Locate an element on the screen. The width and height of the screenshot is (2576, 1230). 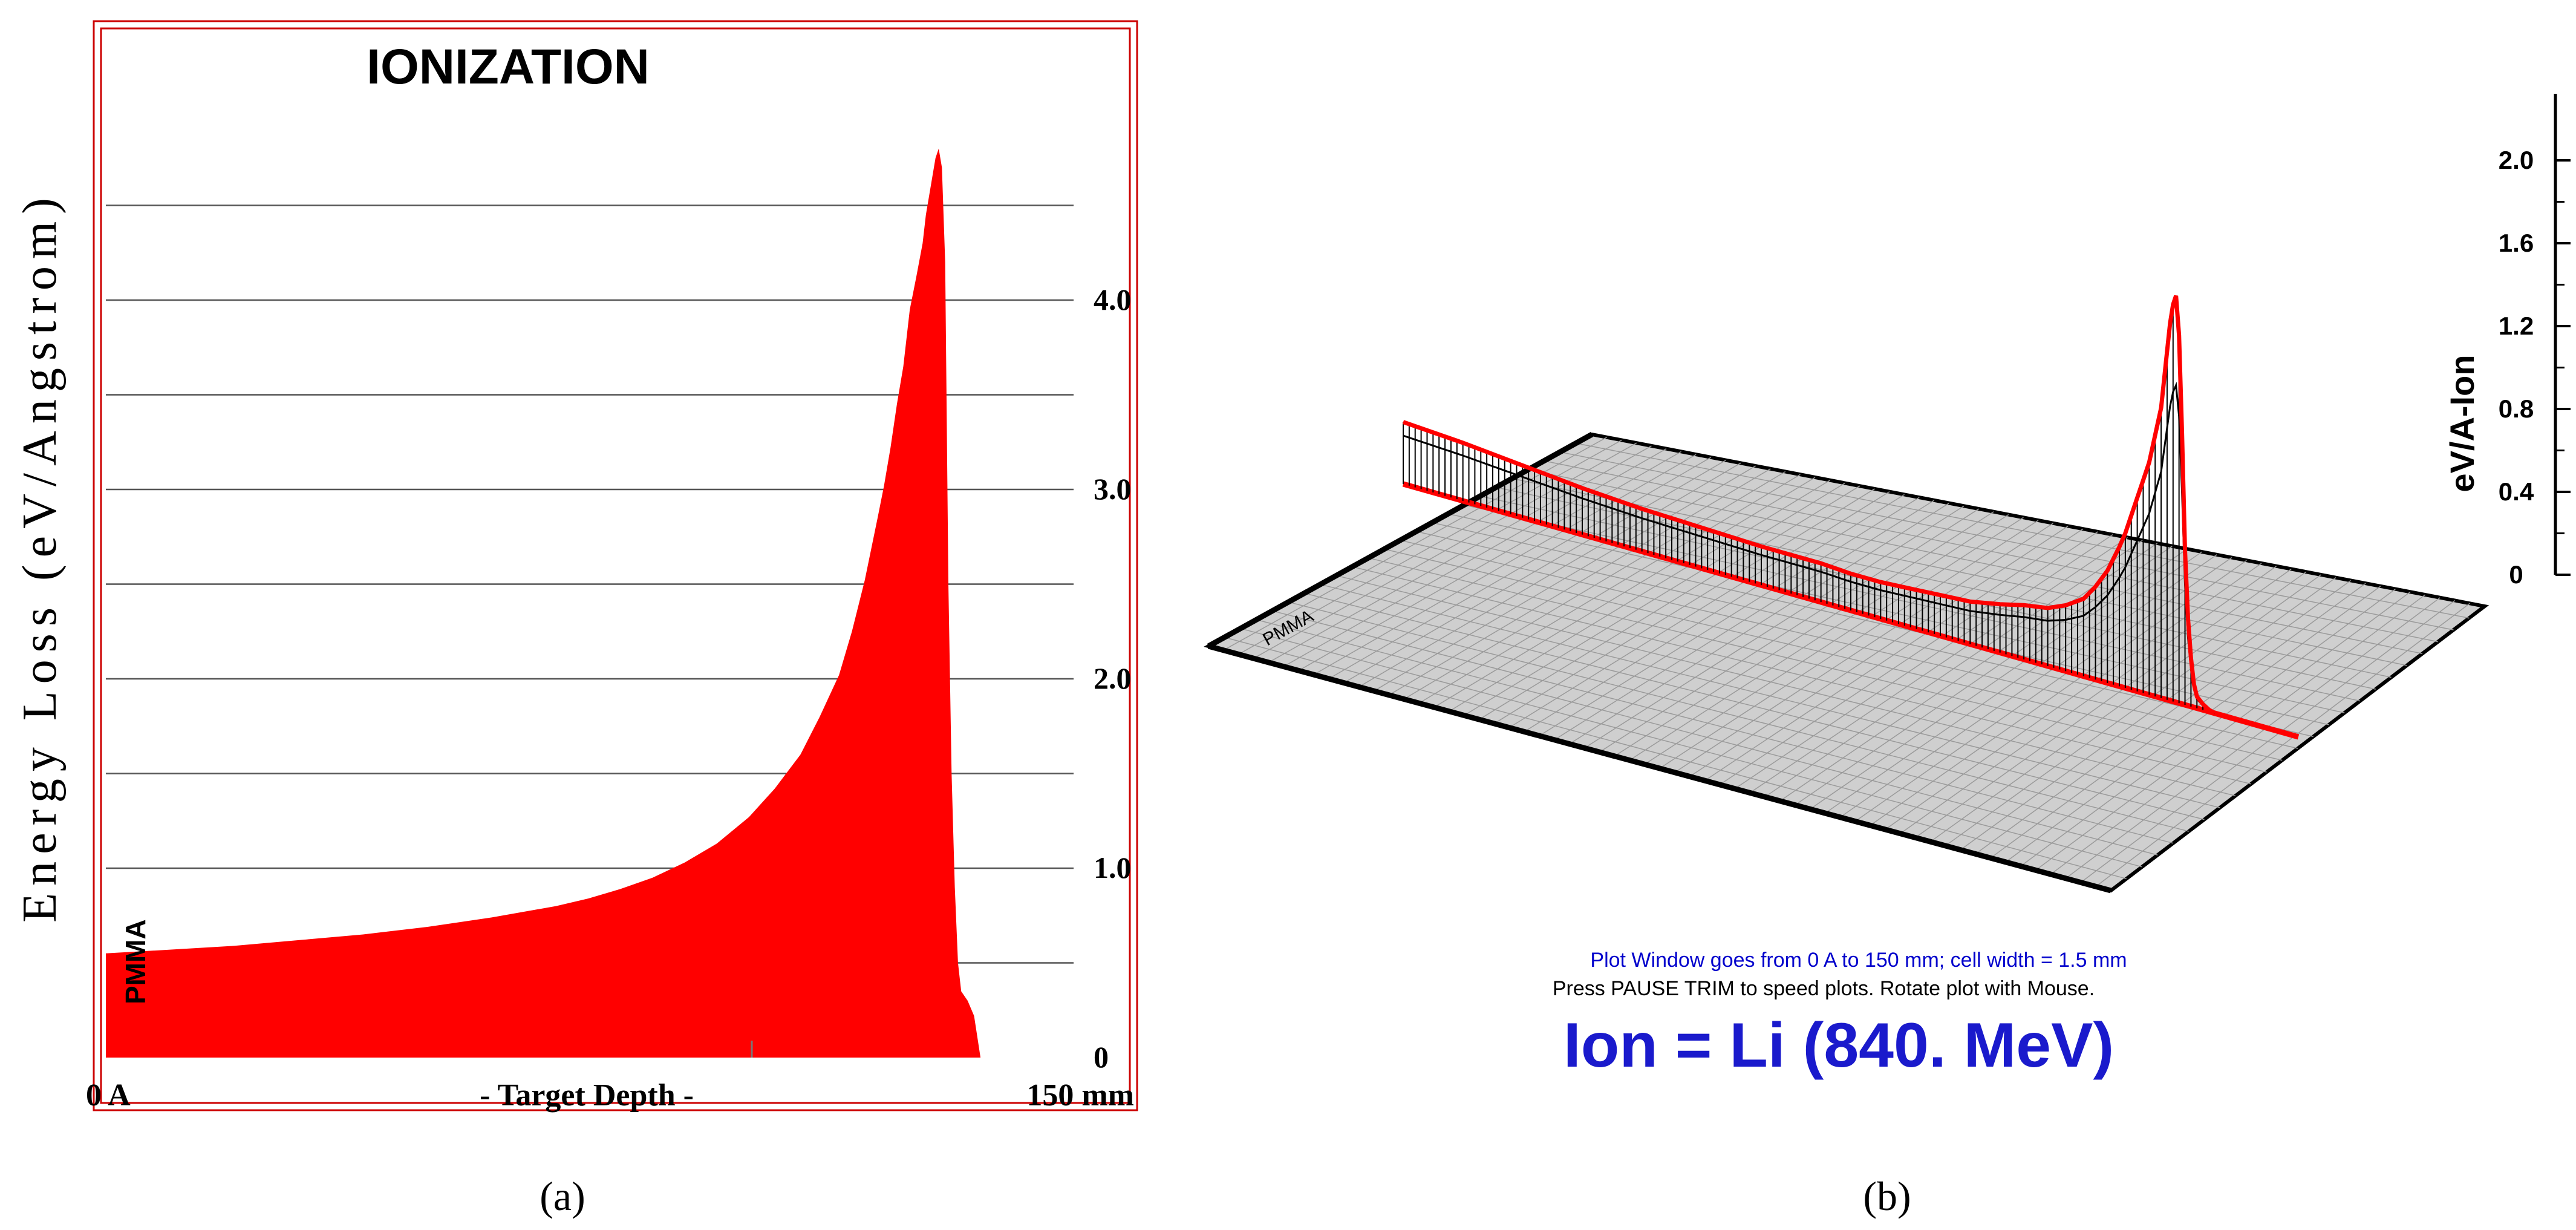
panel-b-plane-front-edge is located at coordinates (1659, 768).